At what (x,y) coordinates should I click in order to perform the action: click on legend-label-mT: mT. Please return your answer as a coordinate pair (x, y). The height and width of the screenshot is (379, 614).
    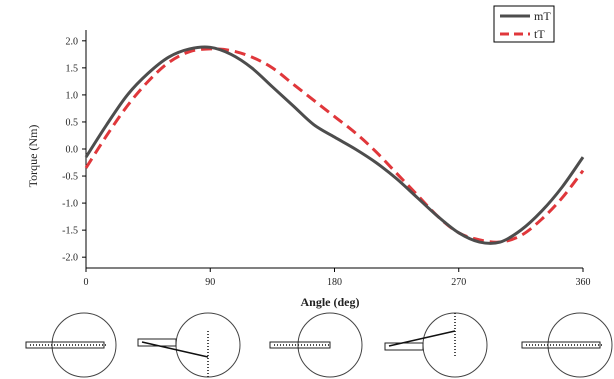
    Looking at the image, I should click on (542, 16).